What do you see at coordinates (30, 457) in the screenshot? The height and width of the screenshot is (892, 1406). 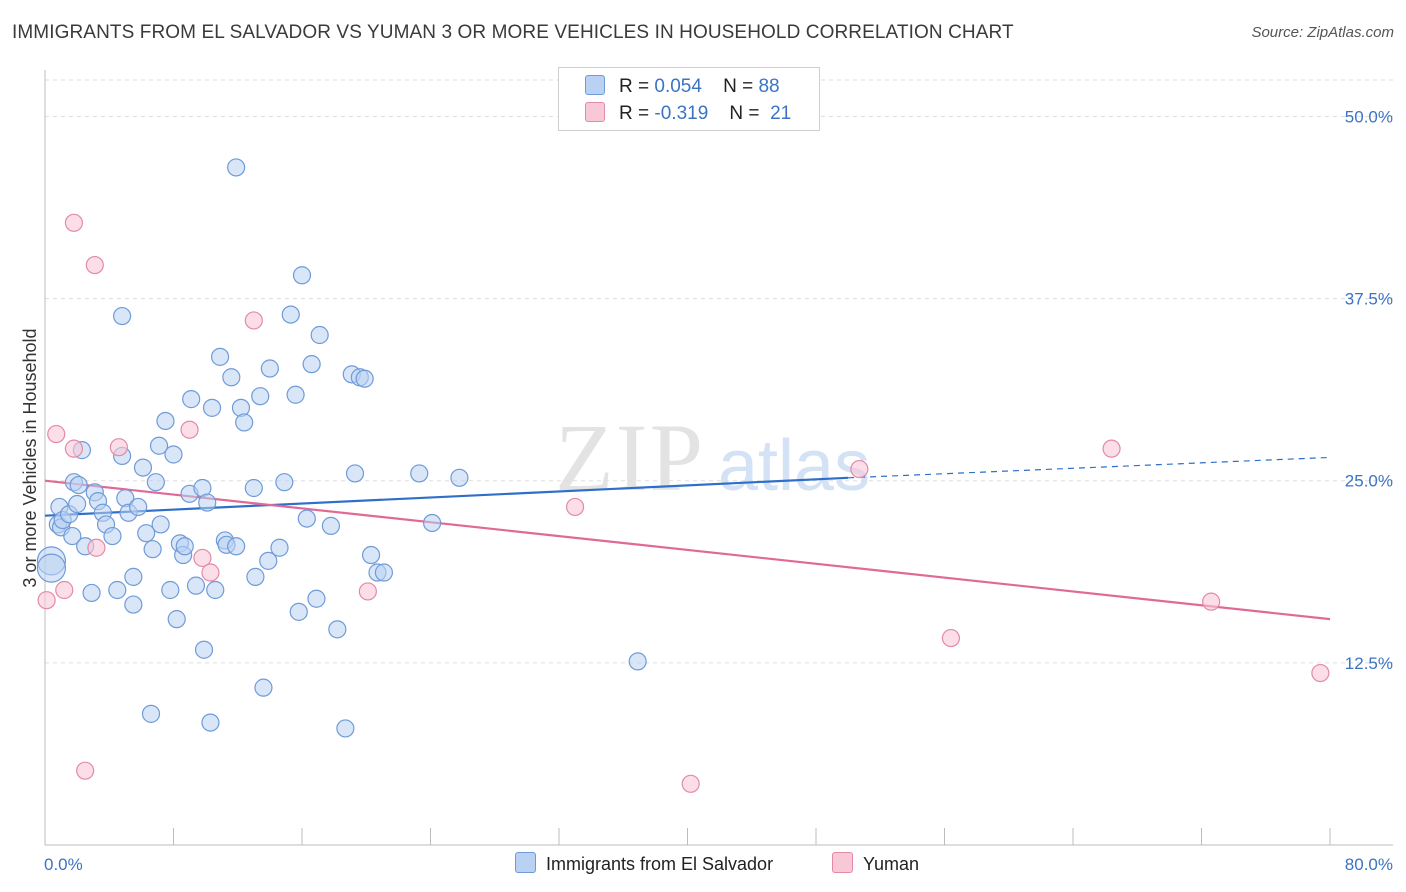 I see `y-axis-title: 3 or more Vehicles in Household` at bounding box center [30, 457].